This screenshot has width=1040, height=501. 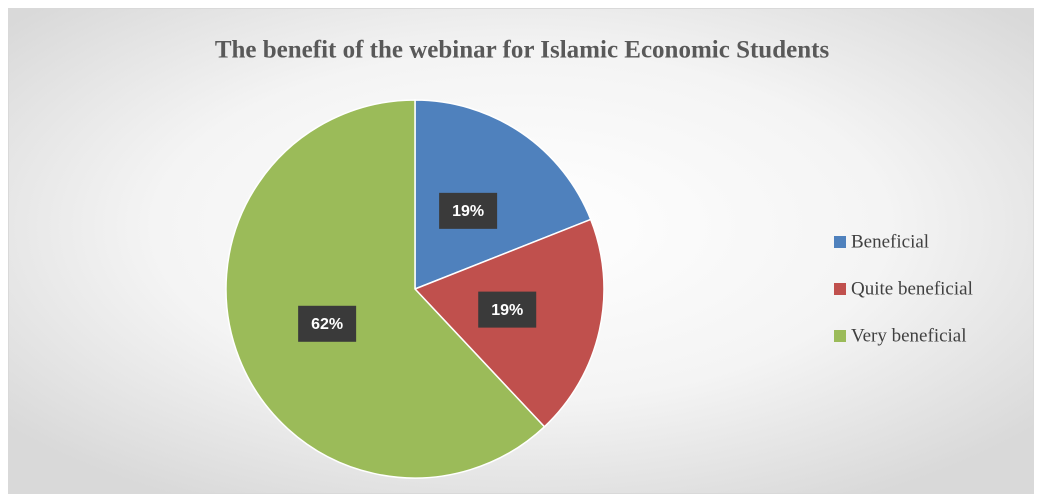 What do you see at coordinates (912, 288) in the screenshot?
I see `legend-label: Quite beneficial` at bounding box center [912, 288].